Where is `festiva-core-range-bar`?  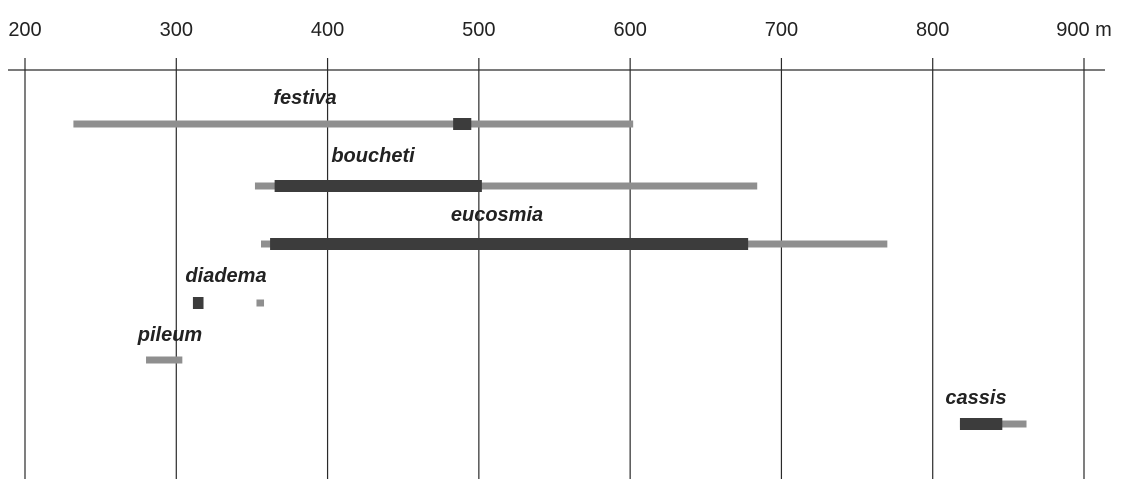 festiva-core-range-bar is located at coordinates (462, 124).